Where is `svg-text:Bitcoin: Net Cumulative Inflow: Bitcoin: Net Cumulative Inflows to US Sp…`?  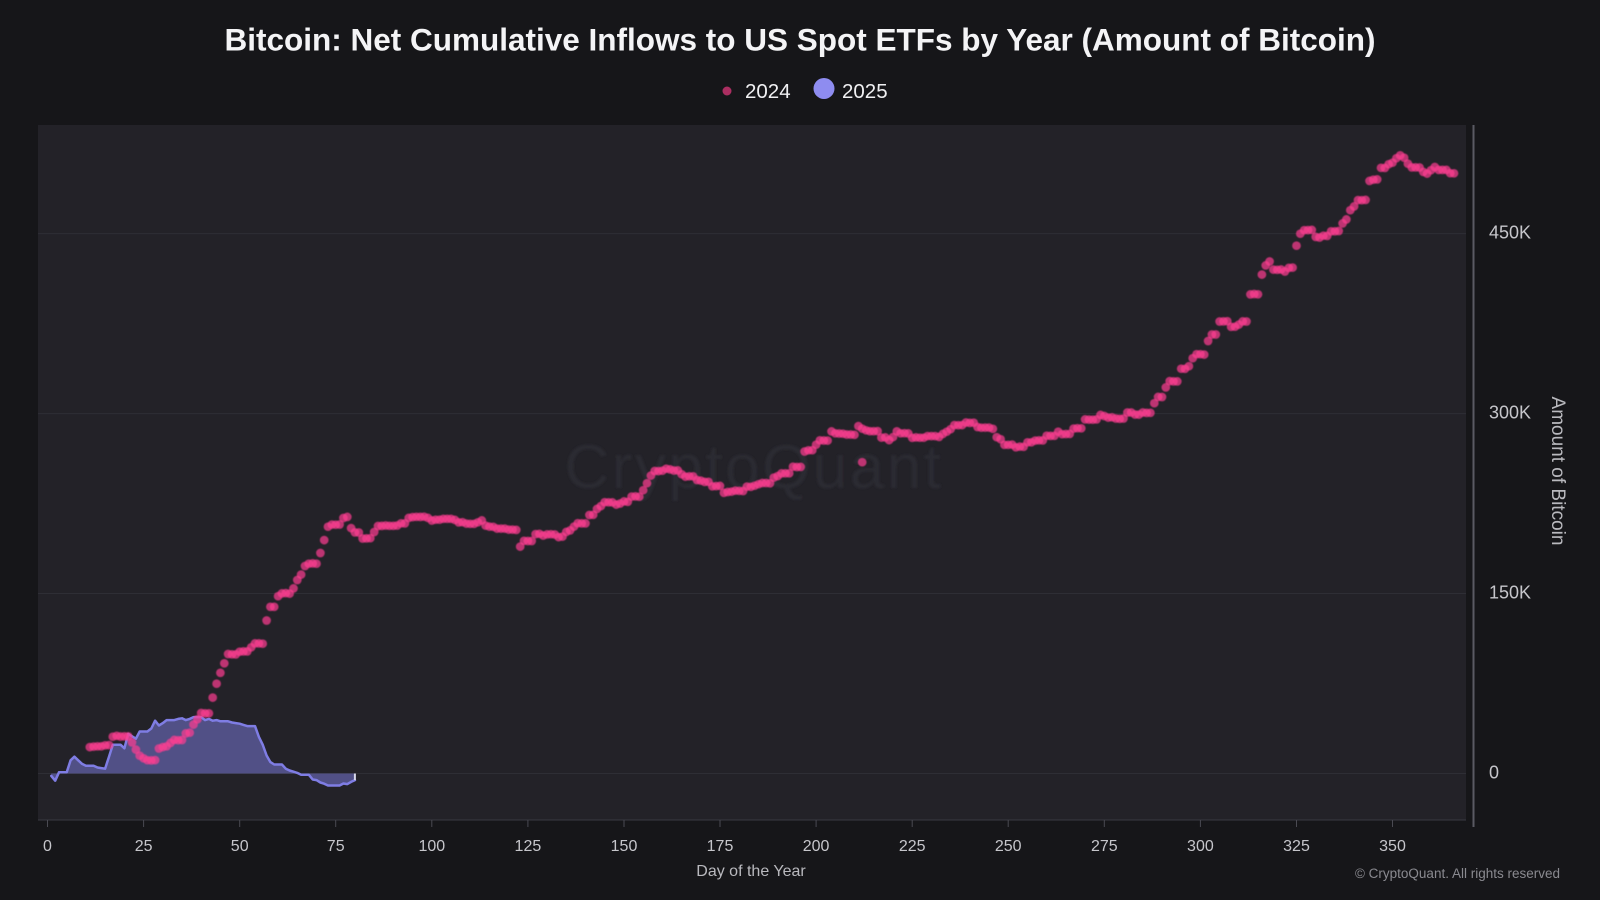
svg-text:Bitcoin: Net Cumulative Inflow: Bitcoin: Net Cumulative Inflows to US Sp… is located at coordinates (800, 40).